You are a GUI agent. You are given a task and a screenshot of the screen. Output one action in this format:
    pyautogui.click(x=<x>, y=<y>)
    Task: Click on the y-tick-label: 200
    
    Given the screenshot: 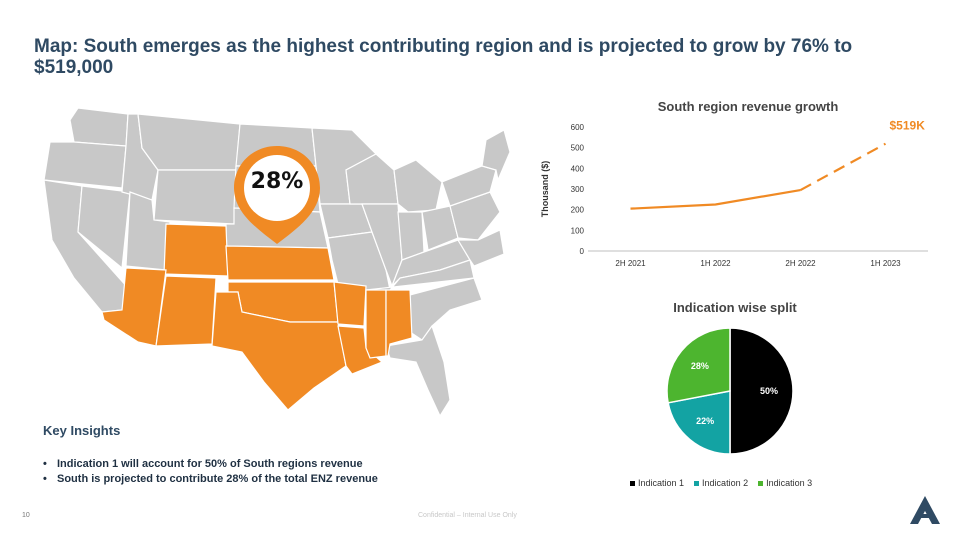 What is the action you would take?
    pyautogui.click(x=578, y=210)
    